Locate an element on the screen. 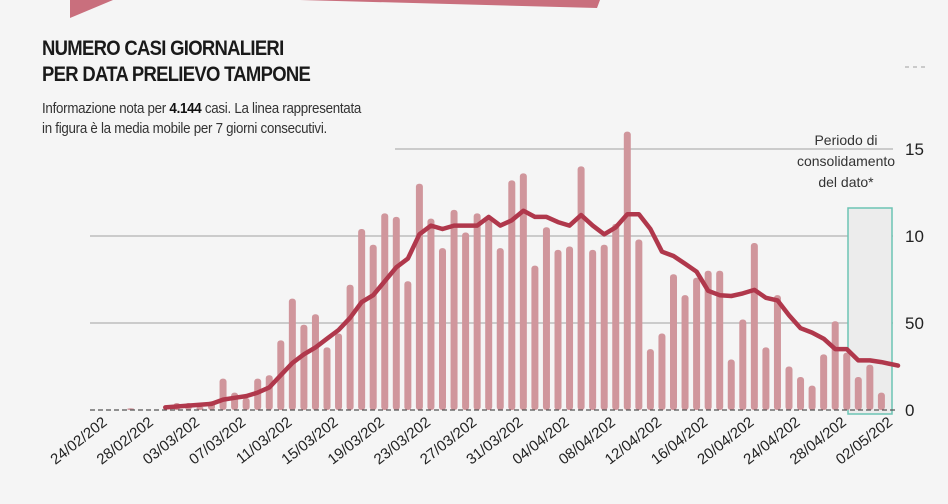 The width and height of the screenshot is (948, 504). bar-29/03 is located at coordinates (489, 313).